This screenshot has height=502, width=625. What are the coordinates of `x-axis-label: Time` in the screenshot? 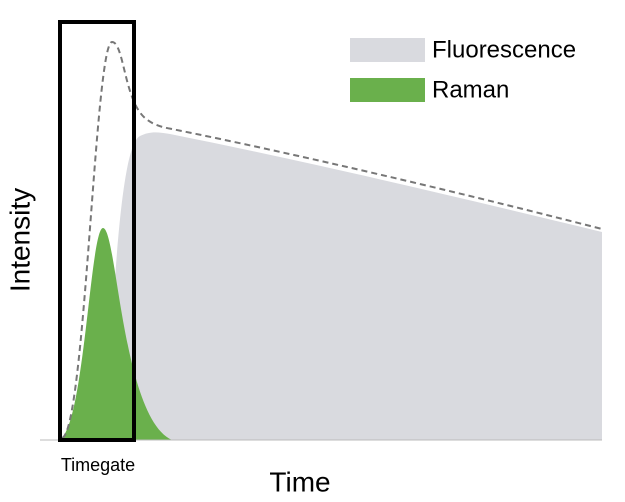 It's located at (299, 481).